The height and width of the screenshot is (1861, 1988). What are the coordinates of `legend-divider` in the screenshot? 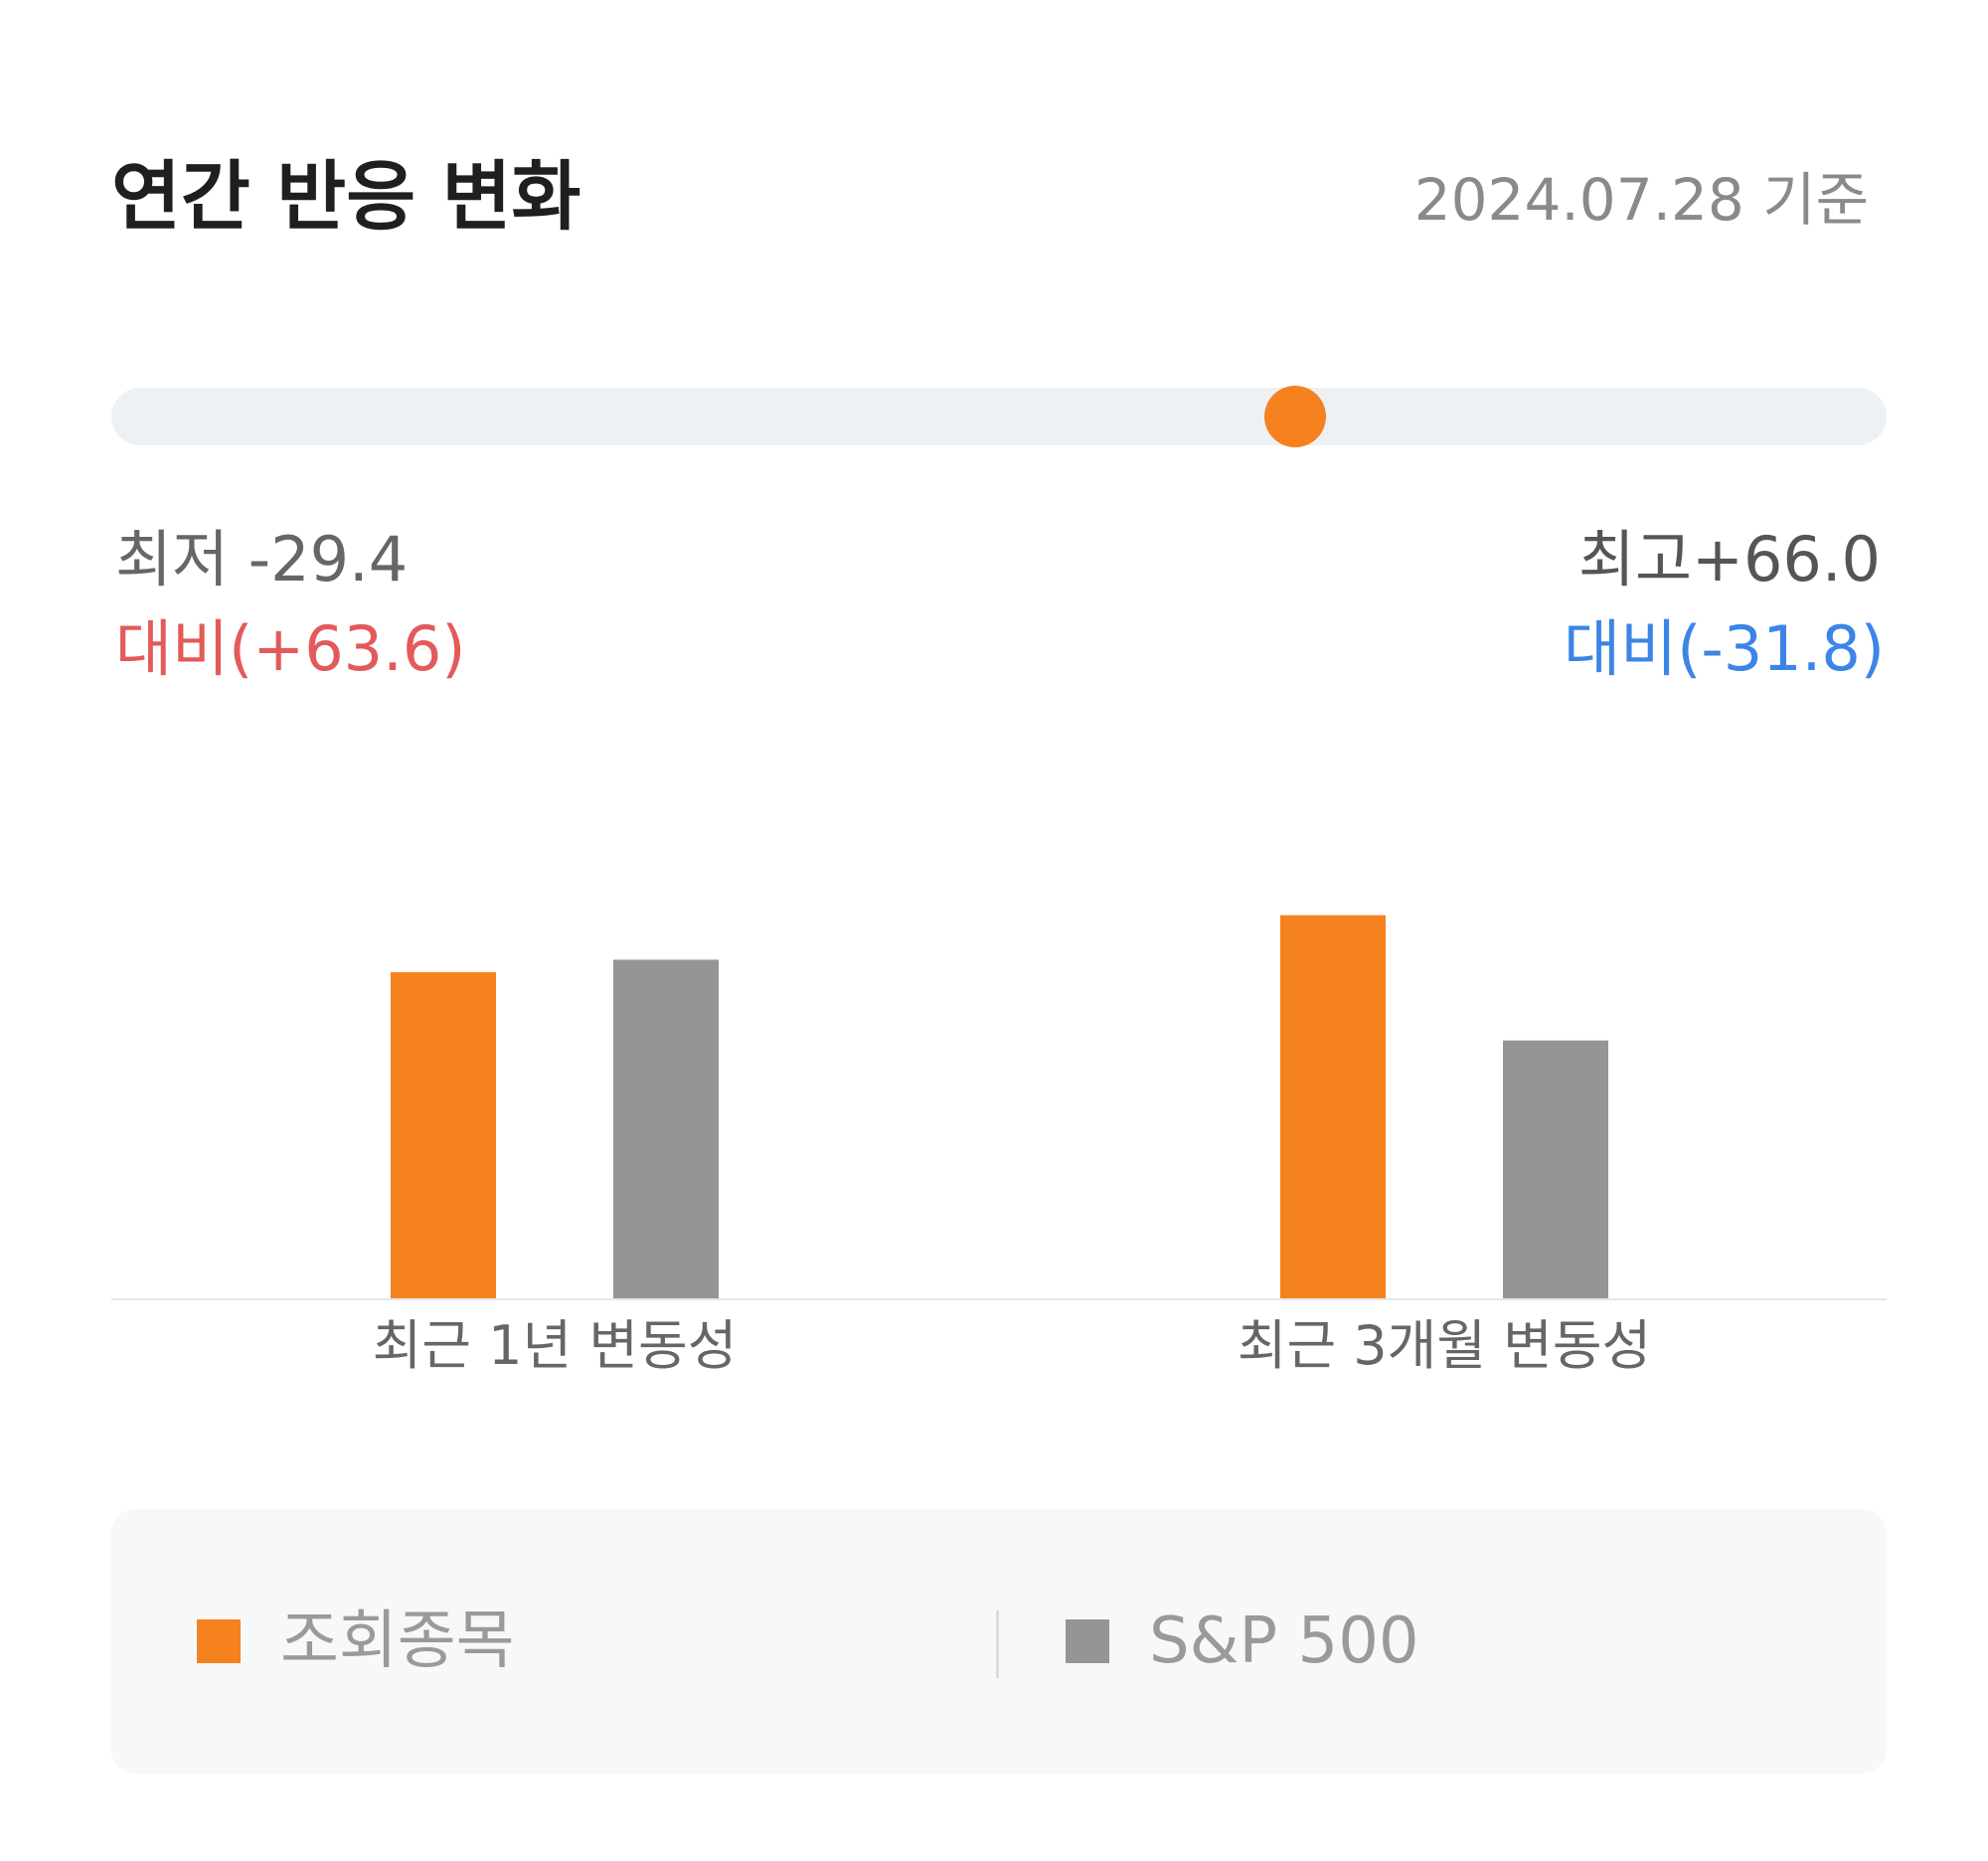 It's located at (997, 1644).